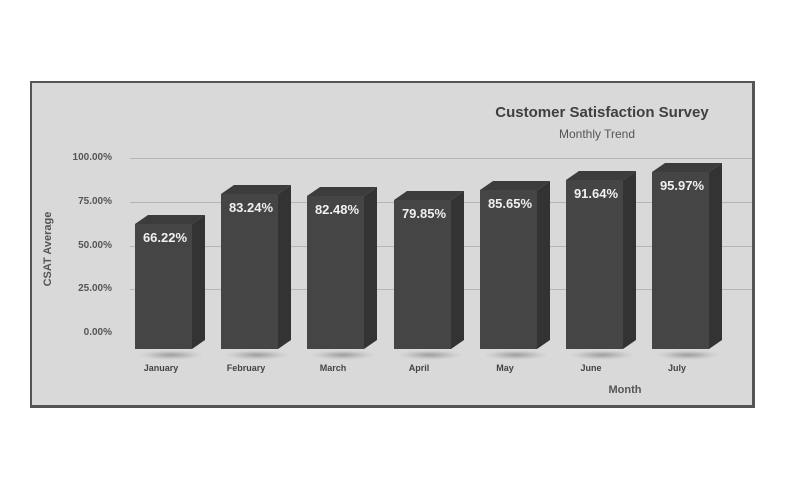 This screenshot has width=800, height=480. Describe the element at coordinates (92, 157) in the screenshot. I see `y-tick-100: 100.00%` at that location.